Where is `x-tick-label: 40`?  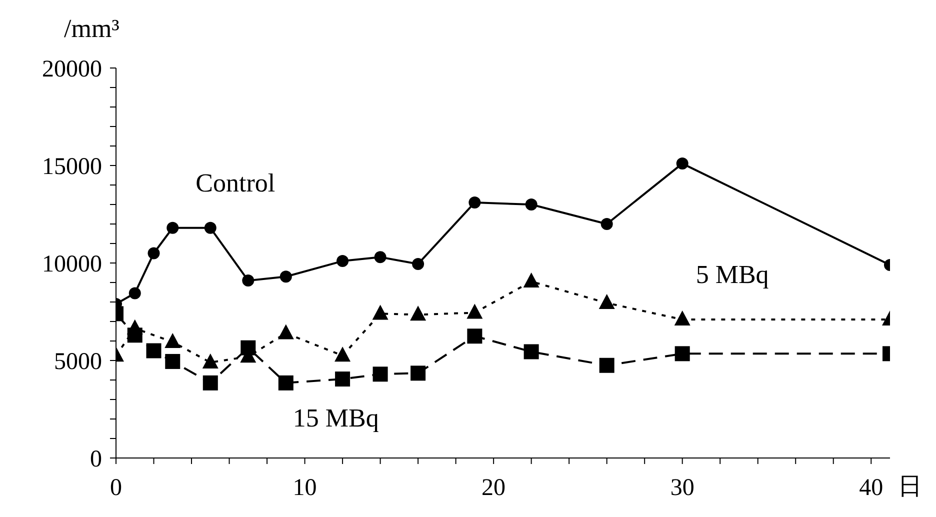
x-tick-label: 40 is located at coordinates (871, 488).